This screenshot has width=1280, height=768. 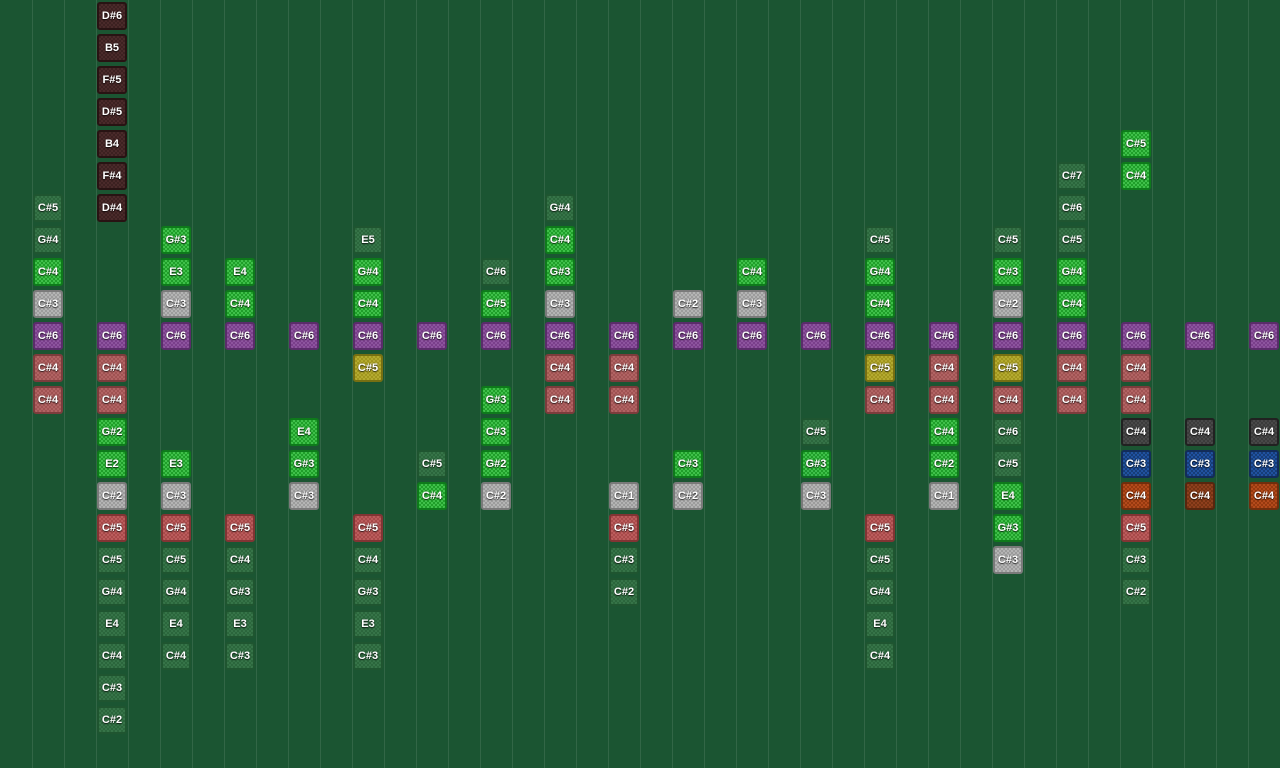 I want to click on note-block: E2, so click(x=112, y=464).